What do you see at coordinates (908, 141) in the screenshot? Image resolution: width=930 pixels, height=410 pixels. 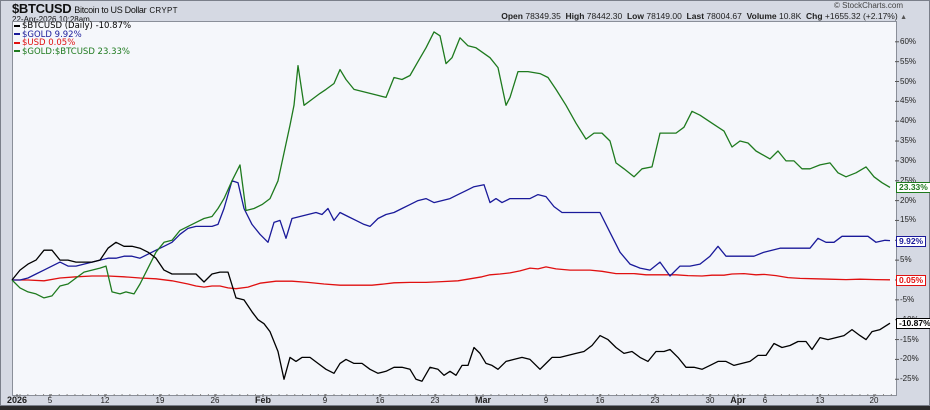 I see `y-tick-label: 35%` at bounding box center [908, 141].